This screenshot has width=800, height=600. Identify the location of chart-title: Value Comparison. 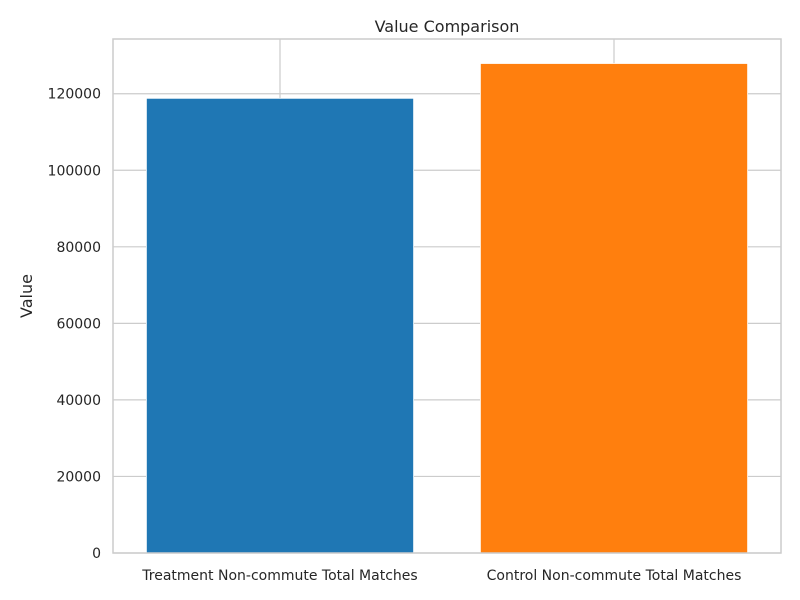
(447, 26).